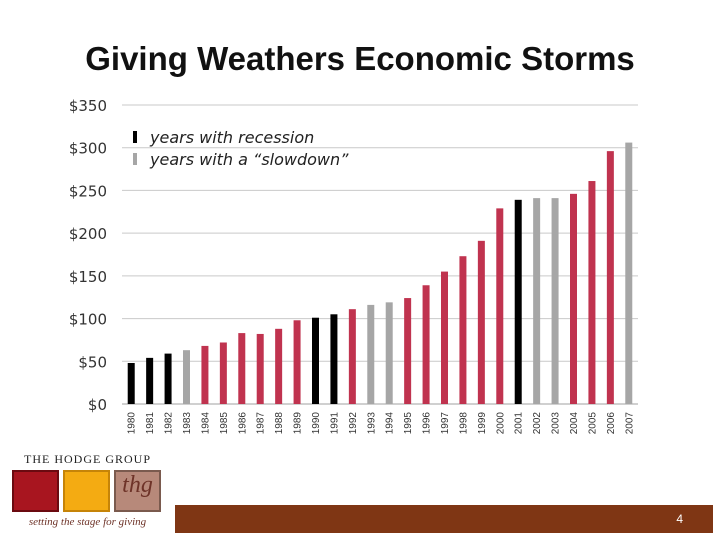 The width and height of the screenshot is (720, 540). Describe the element at coordinates (205, 423) in the screenshot. I see `x-tick-label: 1984` at that location.